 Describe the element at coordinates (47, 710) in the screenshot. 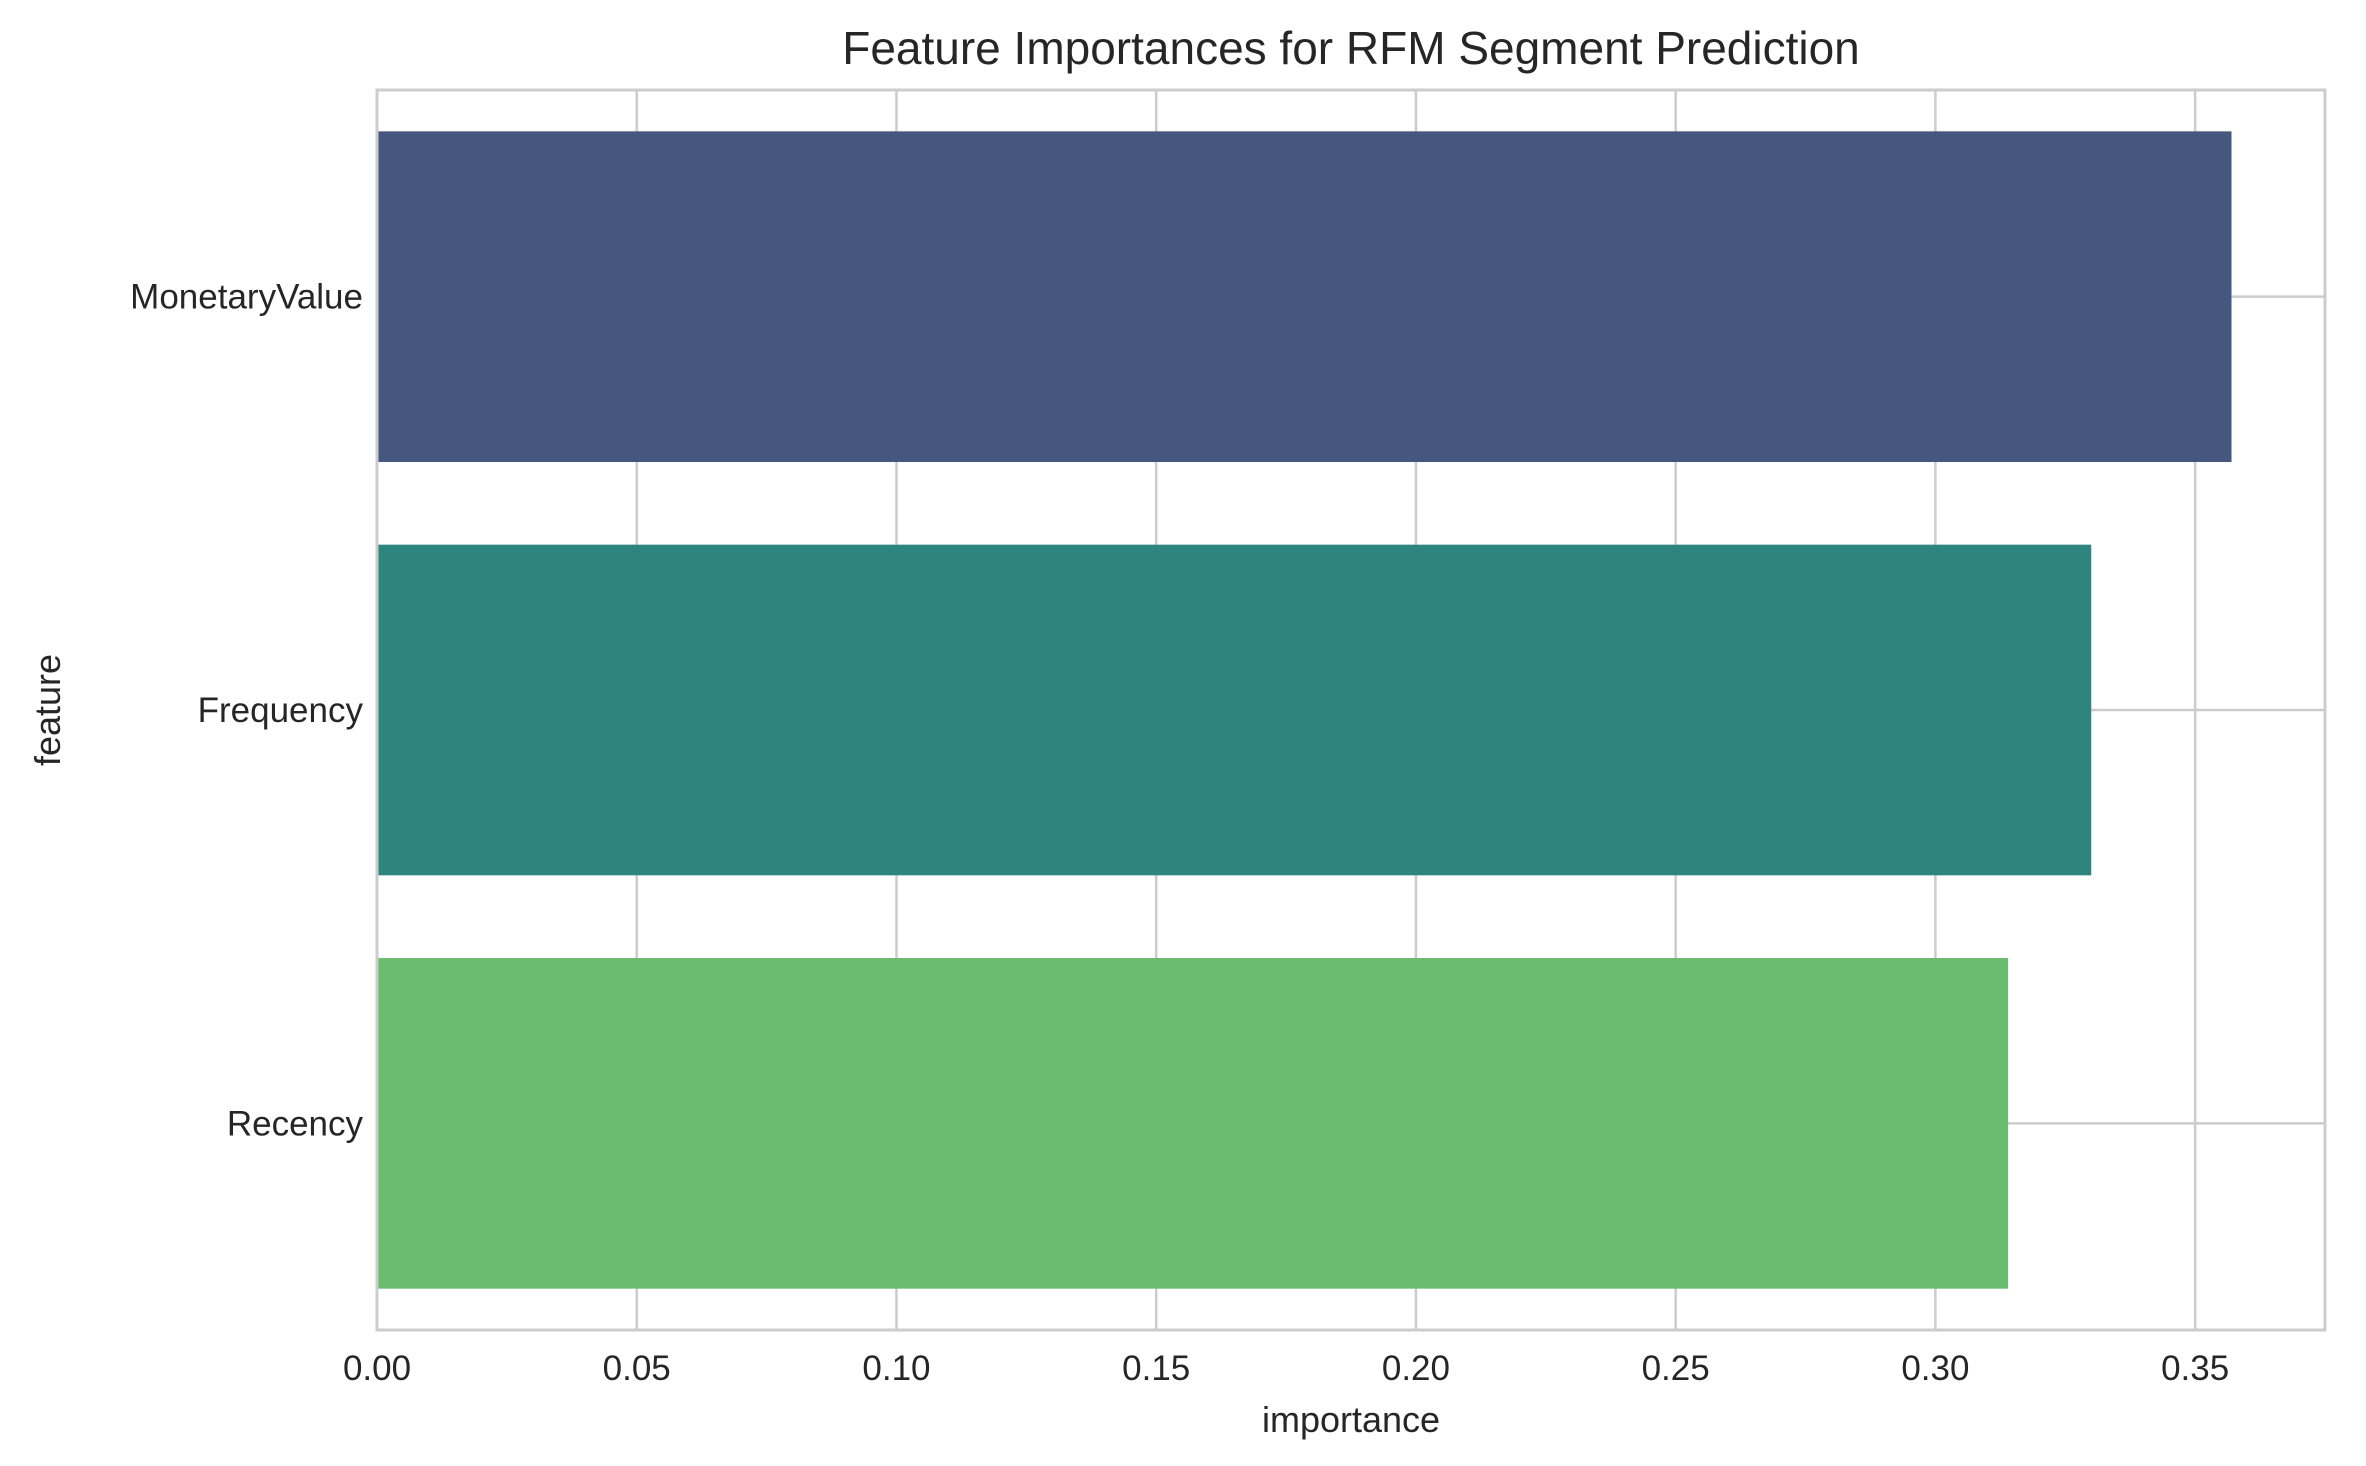

I see `y-axis-label: feature` at that location.